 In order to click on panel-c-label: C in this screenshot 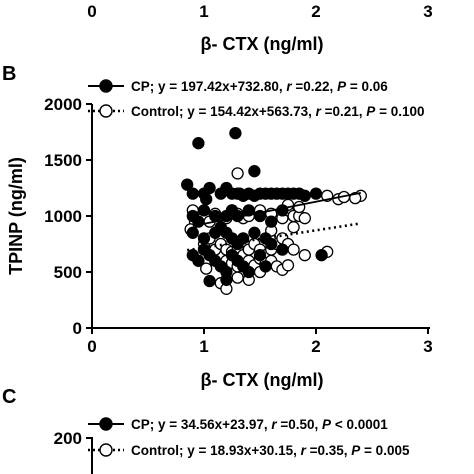, I will do `click(9, 397)`.